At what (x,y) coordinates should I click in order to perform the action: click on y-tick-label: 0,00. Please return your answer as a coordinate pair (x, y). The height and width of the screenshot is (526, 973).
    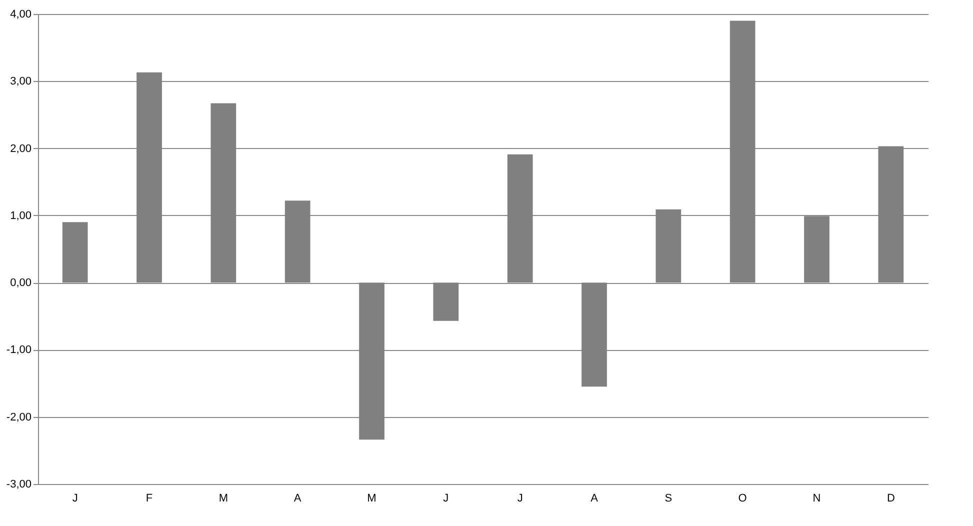
    Looking at the image, I should click on (21, 283).